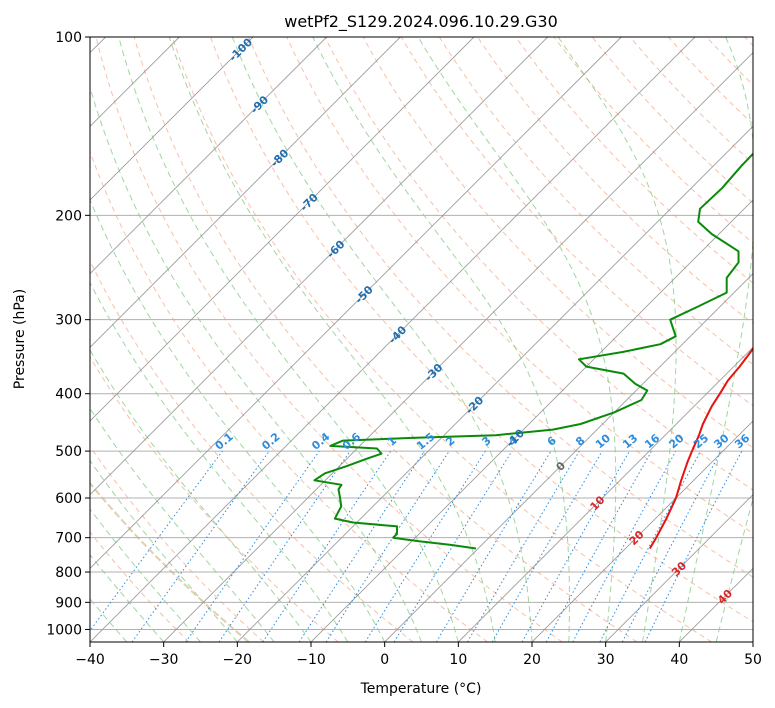 This screenshot has width=775, height=708. I want to click on temperature-profile, so click(700, 448).